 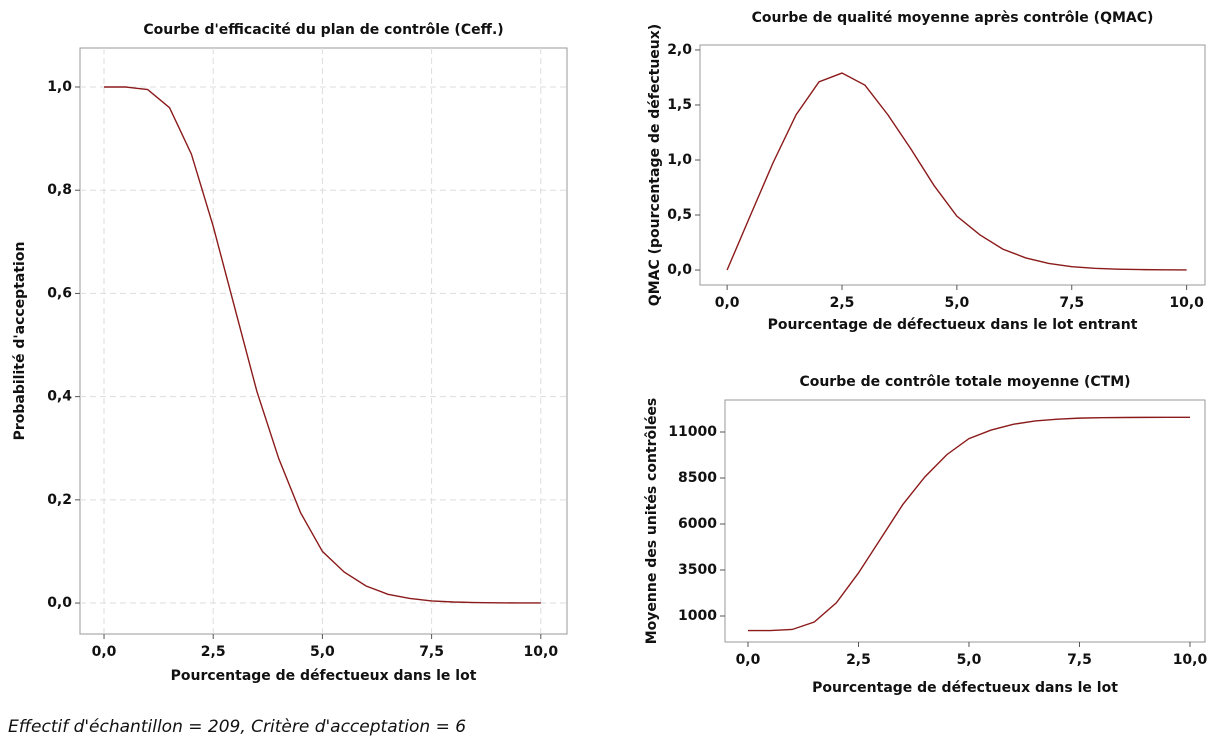 I want to click on y-tick-label: 0,4, so click(x=59, y=397).